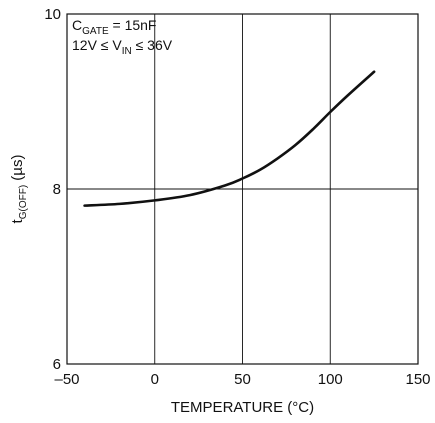  Describe the element at coordinates (114, 27) in the screenshot. I see `annotation-gate-capacitance: CGATE = 15nF` at that location.